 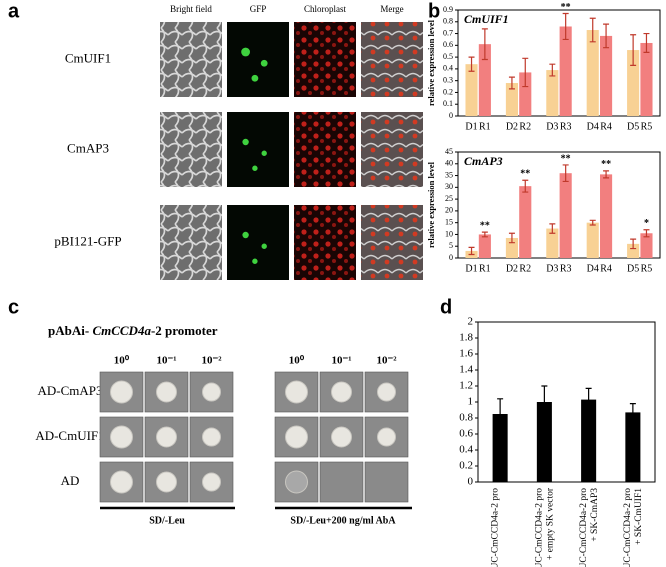 What do you see at coordinates (449, 221) in the screenshot?
I see `y-tick-label: 15` at bounding box center [449, 221].